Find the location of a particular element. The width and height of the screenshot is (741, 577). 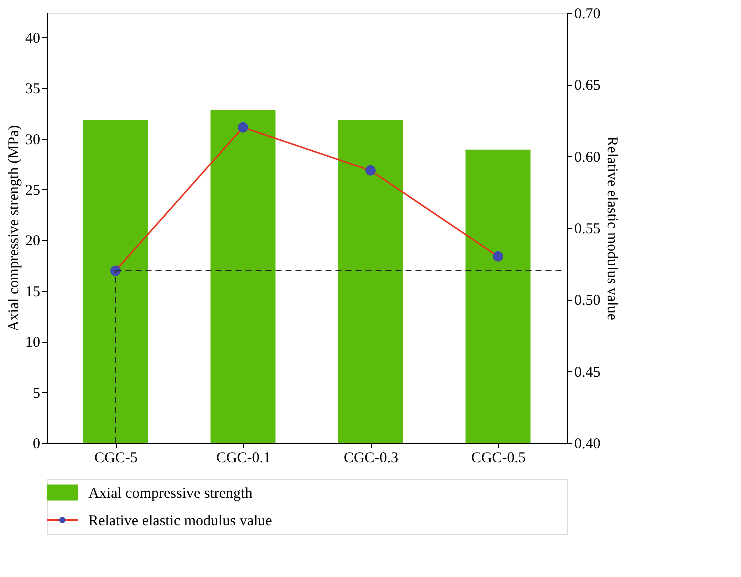

y-tick-label: 0 is located at coordinates (36, 444).